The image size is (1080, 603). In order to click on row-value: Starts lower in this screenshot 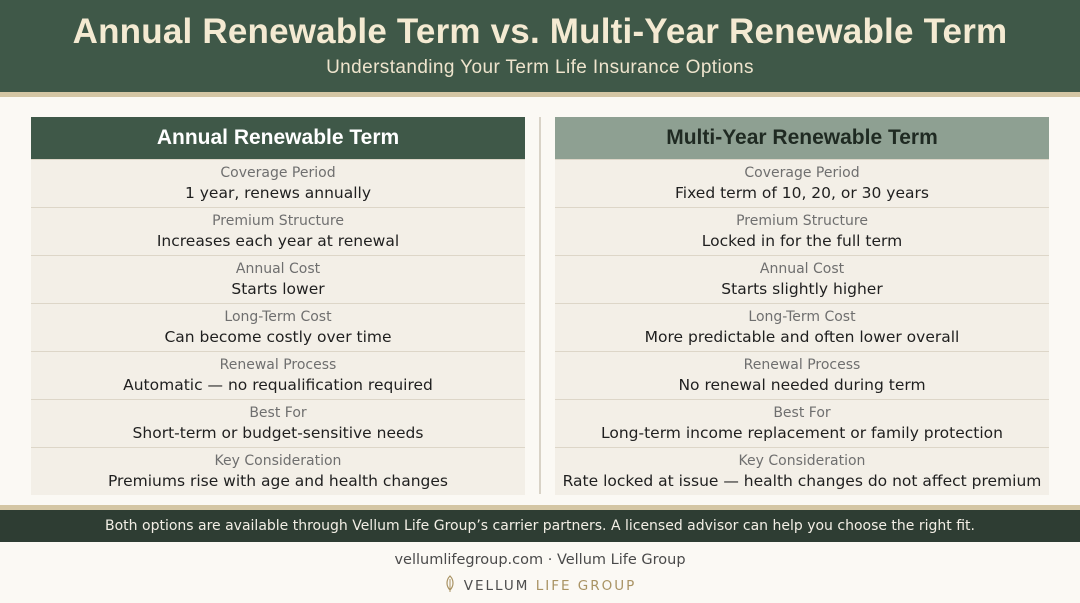, I will do `click(278, 289)`.